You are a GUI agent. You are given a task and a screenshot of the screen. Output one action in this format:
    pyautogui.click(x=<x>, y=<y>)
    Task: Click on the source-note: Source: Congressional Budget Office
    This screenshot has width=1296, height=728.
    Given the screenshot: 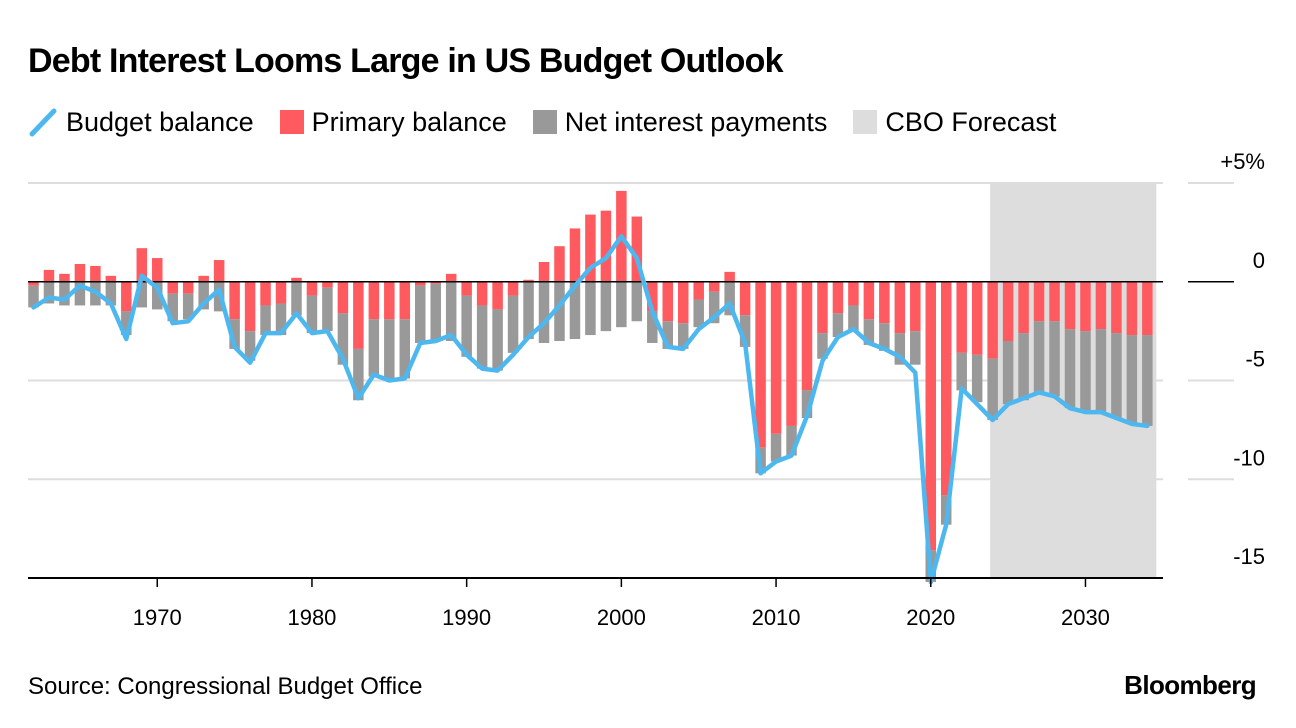 What is the action you would take?
    pyautogui.click(x=225, y=686)
    